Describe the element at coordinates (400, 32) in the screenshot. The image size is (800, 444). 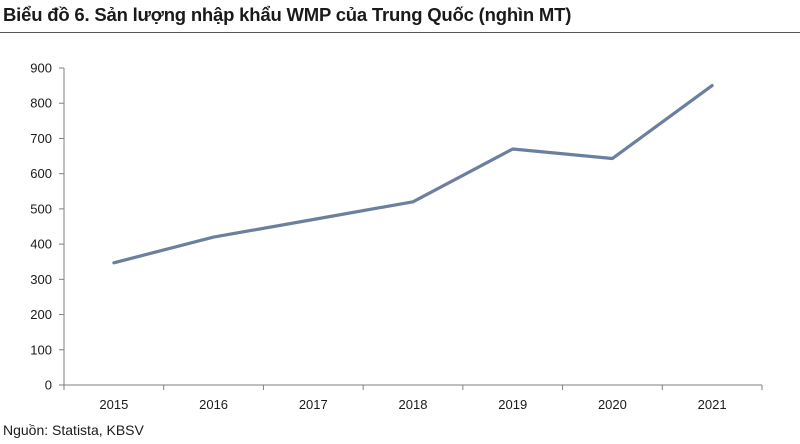
I see `title-divider` at that location.